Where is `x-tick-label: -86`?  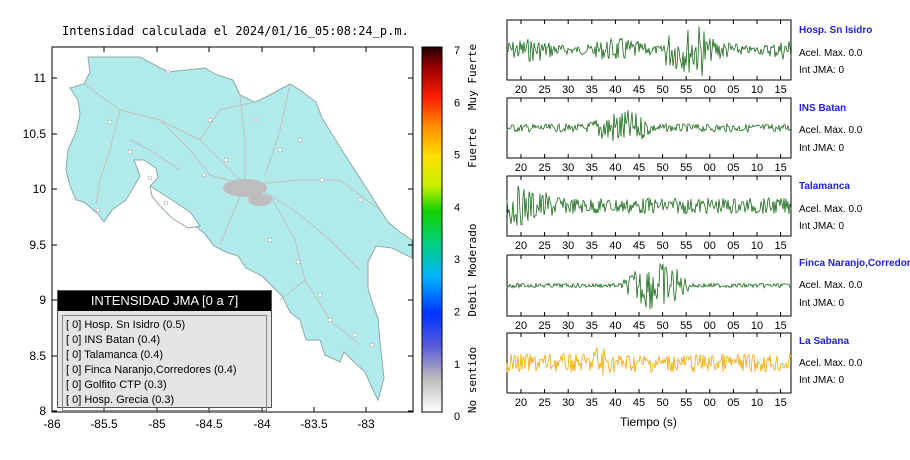 x-tick-label: -86 is located at coordinates (52, 424).